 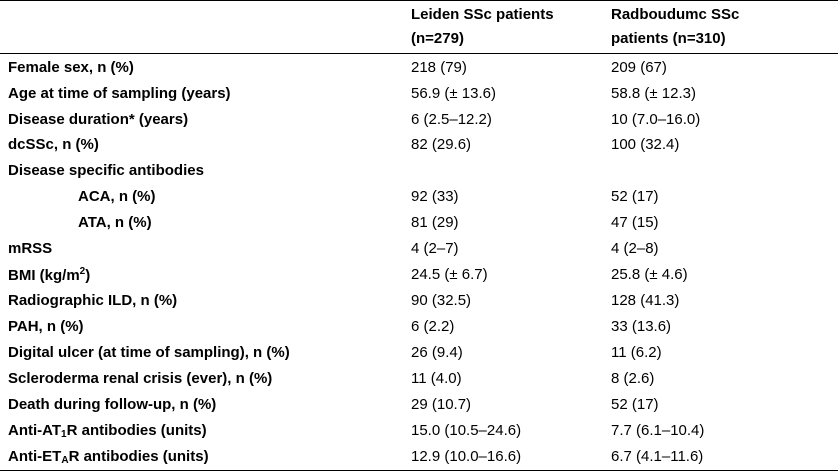 What do you see at coordinates (635, 249) in the screenshot?
I see `radboudumc-value: 4 (2–8)` at bounding box center [635, 249].